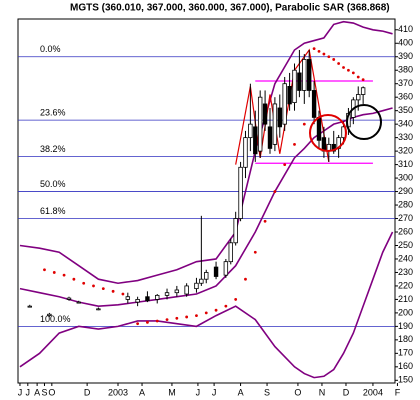 This screenshot has height=400, width=420. I want to click on annotation-circle, so click(328, 133).